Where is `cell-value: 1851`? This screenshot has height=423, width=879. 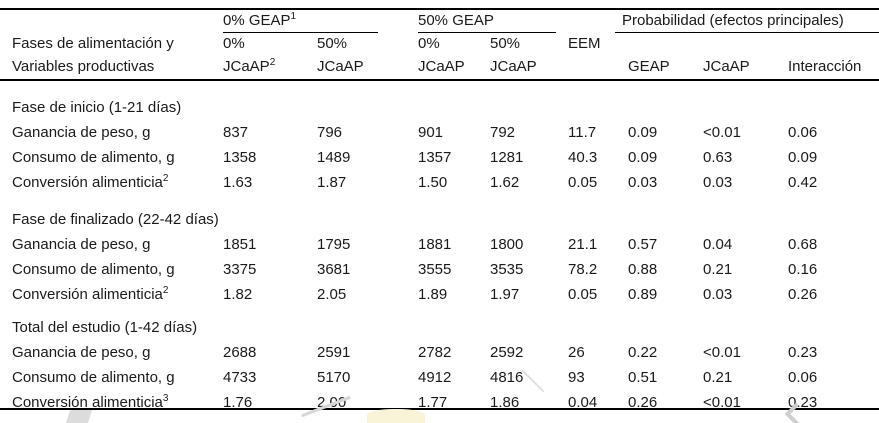 cell-value: 1851 is located at coordinates (240, 244).